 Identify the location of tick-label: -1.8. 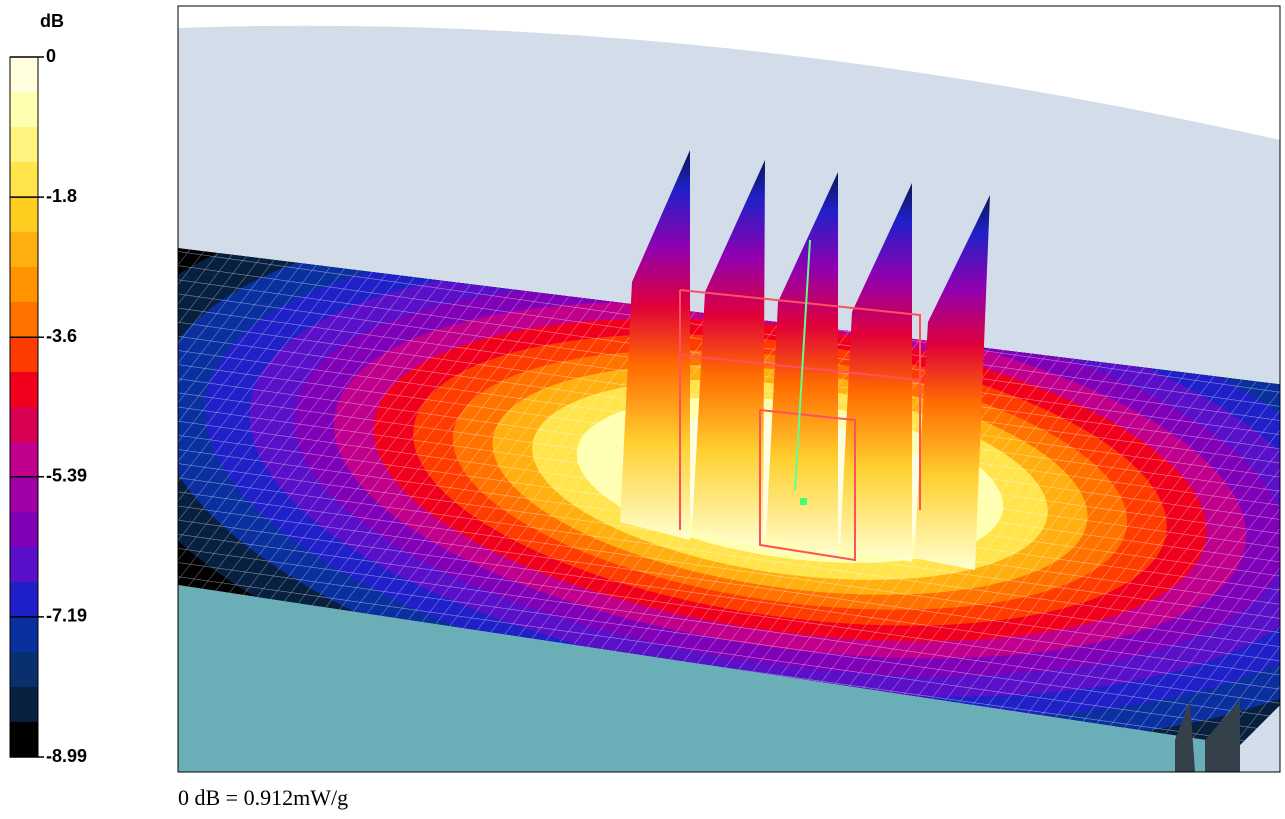
(61, 196).